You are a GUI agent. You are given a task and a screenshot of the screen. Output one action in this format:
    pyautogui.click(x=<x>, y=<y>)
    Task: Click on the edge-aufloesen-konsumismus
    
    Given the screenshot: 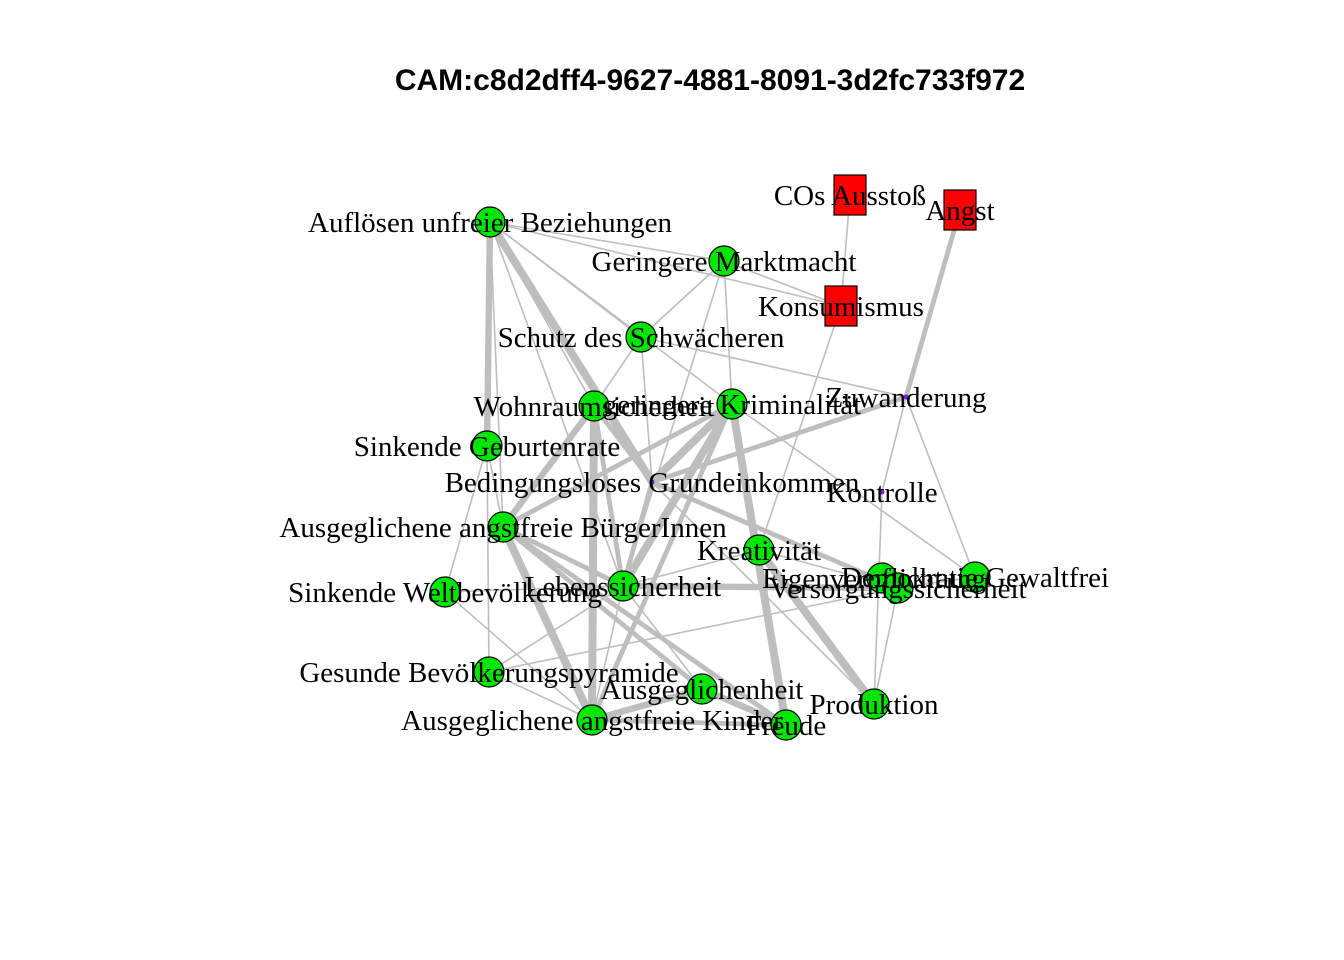 What is the action you would take?
    pyautogui.click(x=665, y=264)
    